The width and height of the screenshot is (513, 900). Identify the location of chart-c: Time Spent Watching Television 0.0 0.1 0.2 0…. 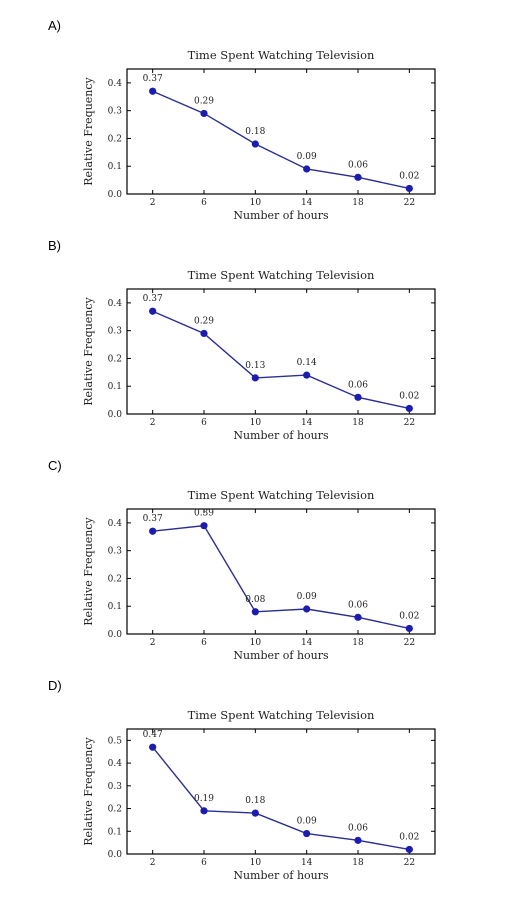
(259, 575).